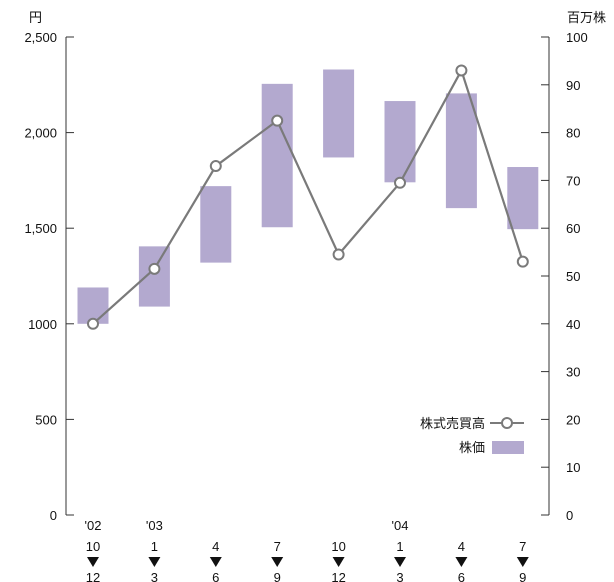 The width and height of the screenshot is (614, 582). Describe the element at coordinates (577, 37) in the screenshot. I see `right-tick-label: 100` at that location.